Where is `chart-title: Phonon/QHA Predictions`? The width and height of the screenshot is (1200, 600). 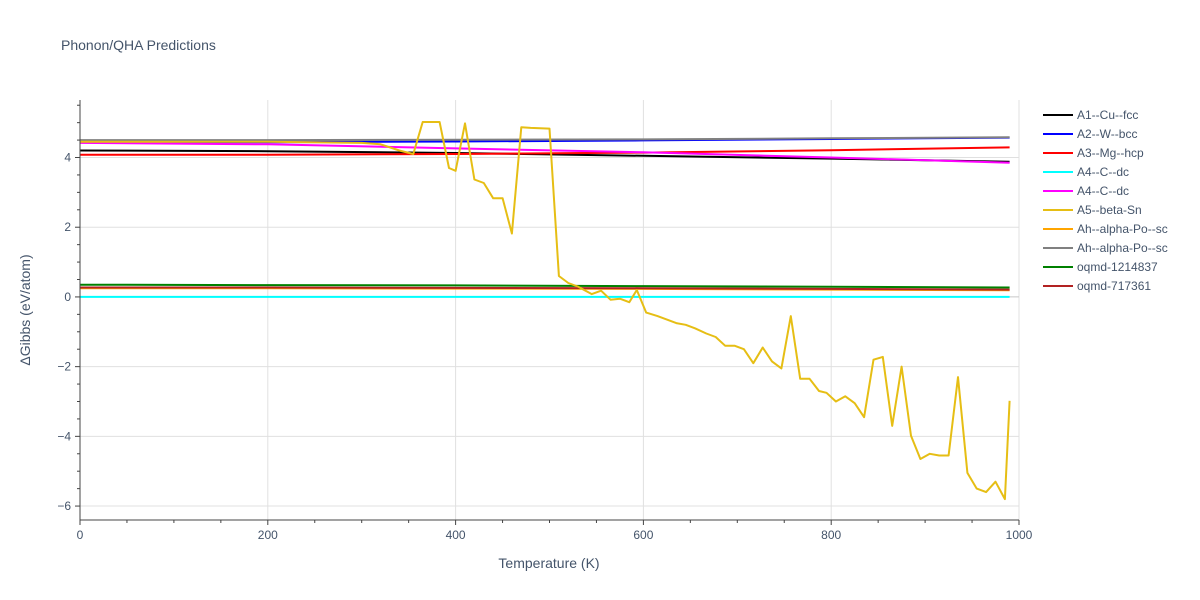
chart-title: Phonon/QHA Predictions is located at coordinates (138, 45).